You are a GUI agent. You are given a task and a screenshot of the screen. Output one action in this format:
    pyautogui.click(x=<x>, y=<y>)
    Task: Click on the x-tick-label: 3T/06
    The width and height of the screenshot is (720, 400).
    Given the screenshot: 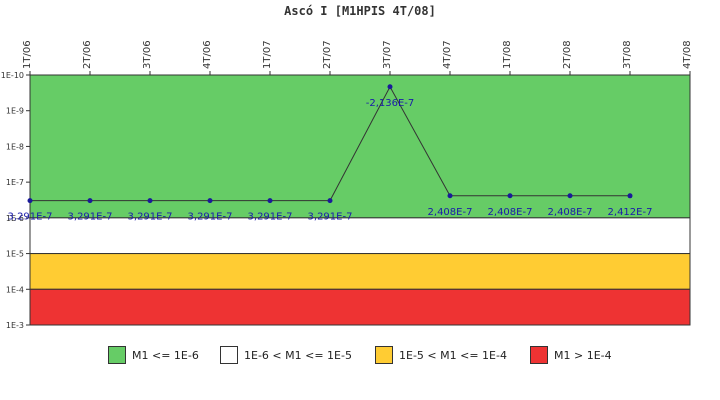 What is the action you would take?
    pyautogui.click(x=147, y=54)
    